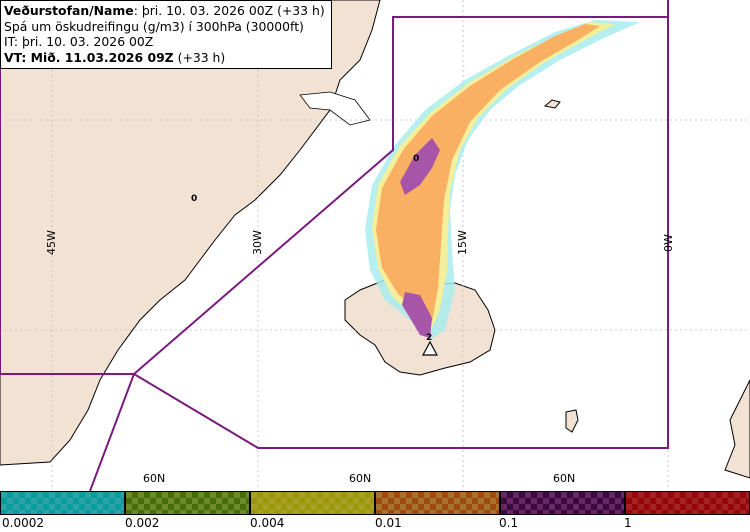  I want to click on lat-label-1: 60N, so click(154, 478).